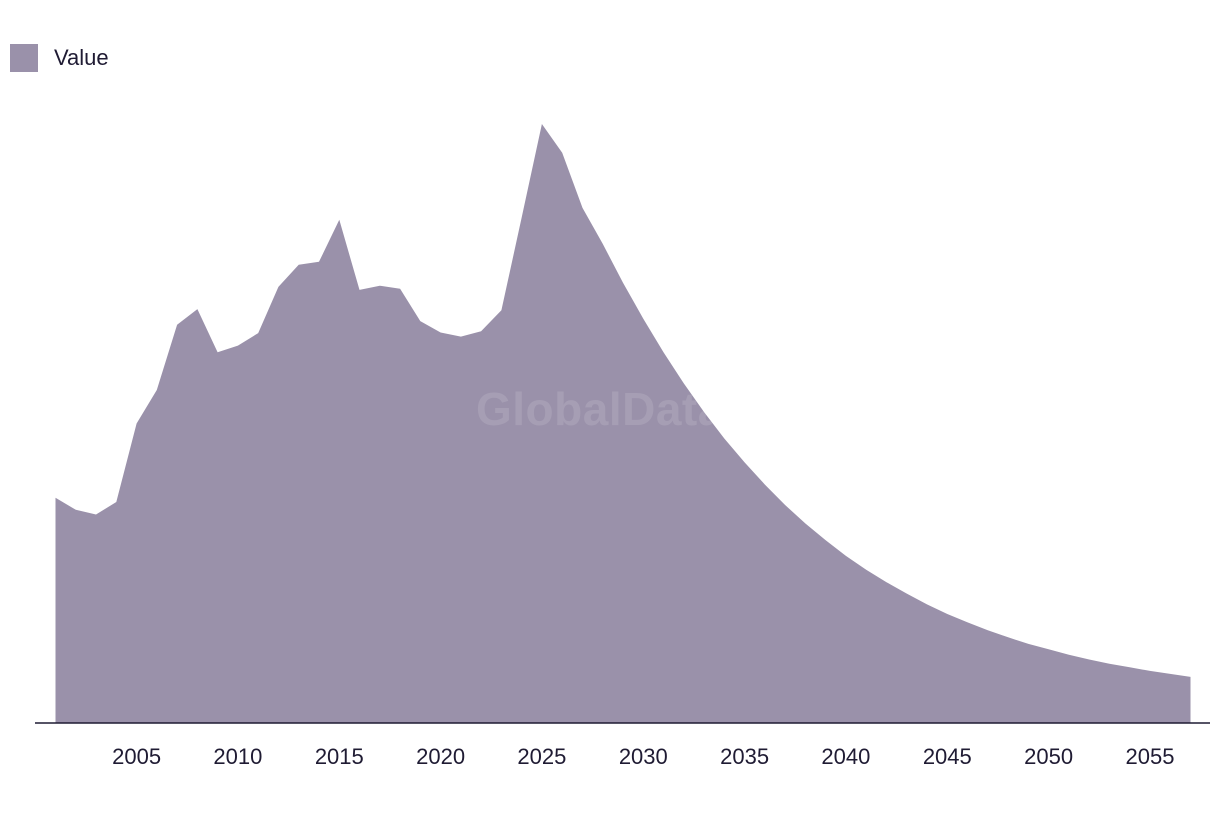  Describe the element at coordinates (24, 58) in the screenshot. I see `legend-swatch` at that location.